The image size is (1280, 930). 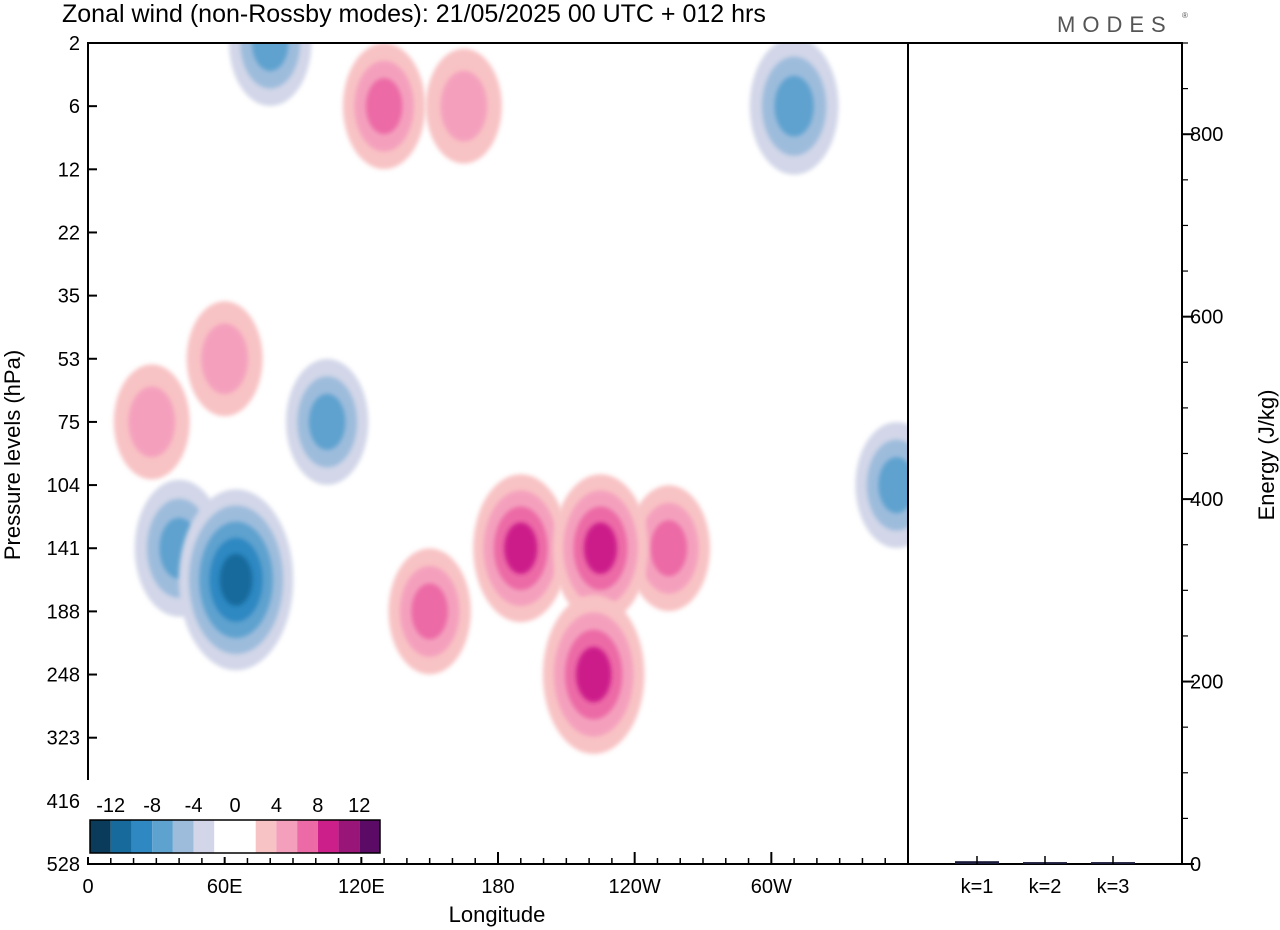 What do you see at coordinates (74, 44) in the screenshot?
I see `y-tick-label: 2` at bounding box center [74, 44].